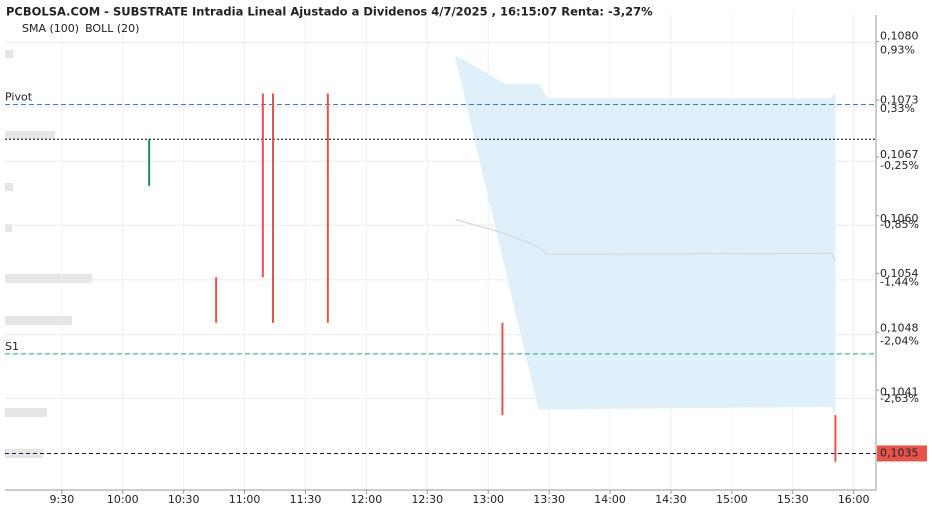 The height and width of the screenshot is (512, 932). I want to click on band-middle, so click(645, 240).